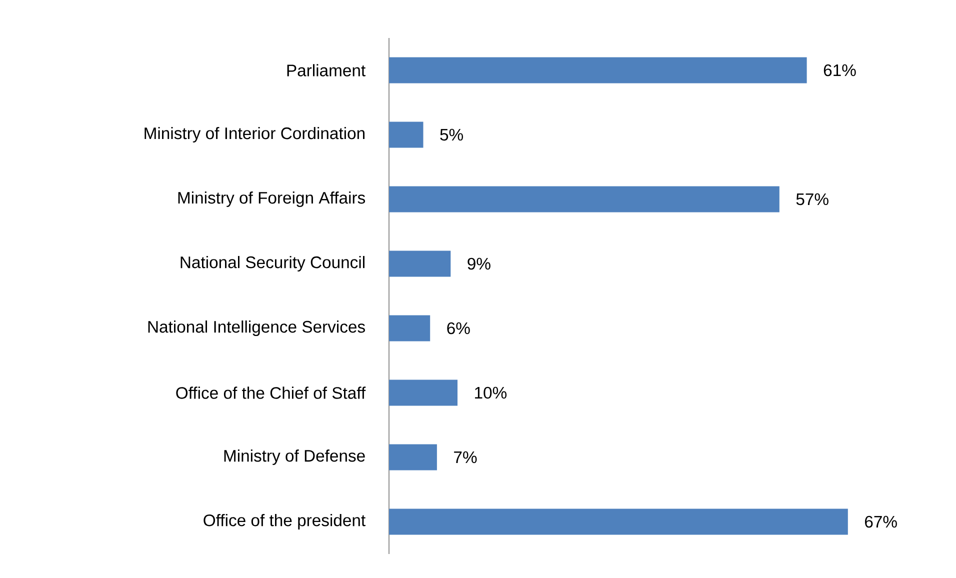 Image resolution: width=956 pixels, height=578 pixels. Describe the element at coordinates (271, 392) in the screenshot. I see `y-tick-label: Office of the Chief of Staff` at that location.